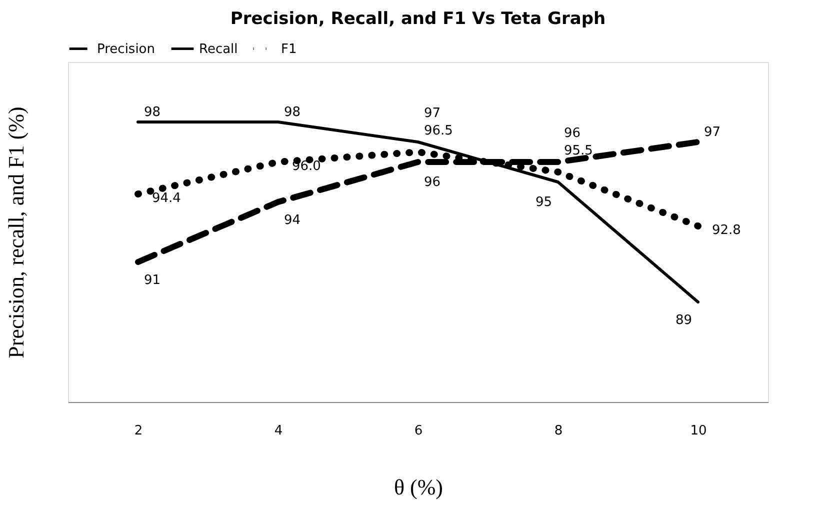  I want to click on data-label: 89, so click(683, 320).